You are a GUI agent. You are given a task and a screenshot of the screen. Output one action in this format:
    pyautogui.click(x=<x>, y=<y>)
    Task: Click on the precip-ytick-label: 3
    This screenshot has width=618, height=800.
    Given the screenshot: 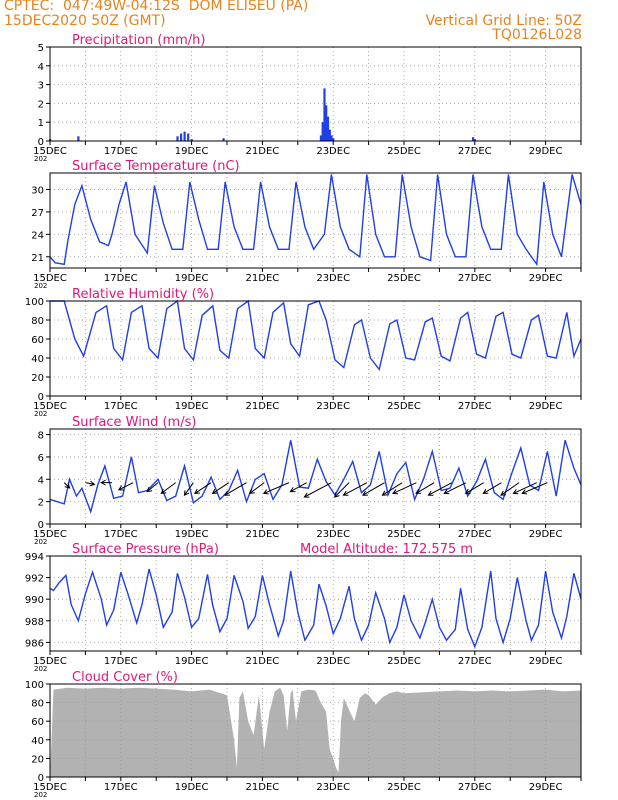 What is the action you would take?
    pyautogui.click(x=41, y=86)
    